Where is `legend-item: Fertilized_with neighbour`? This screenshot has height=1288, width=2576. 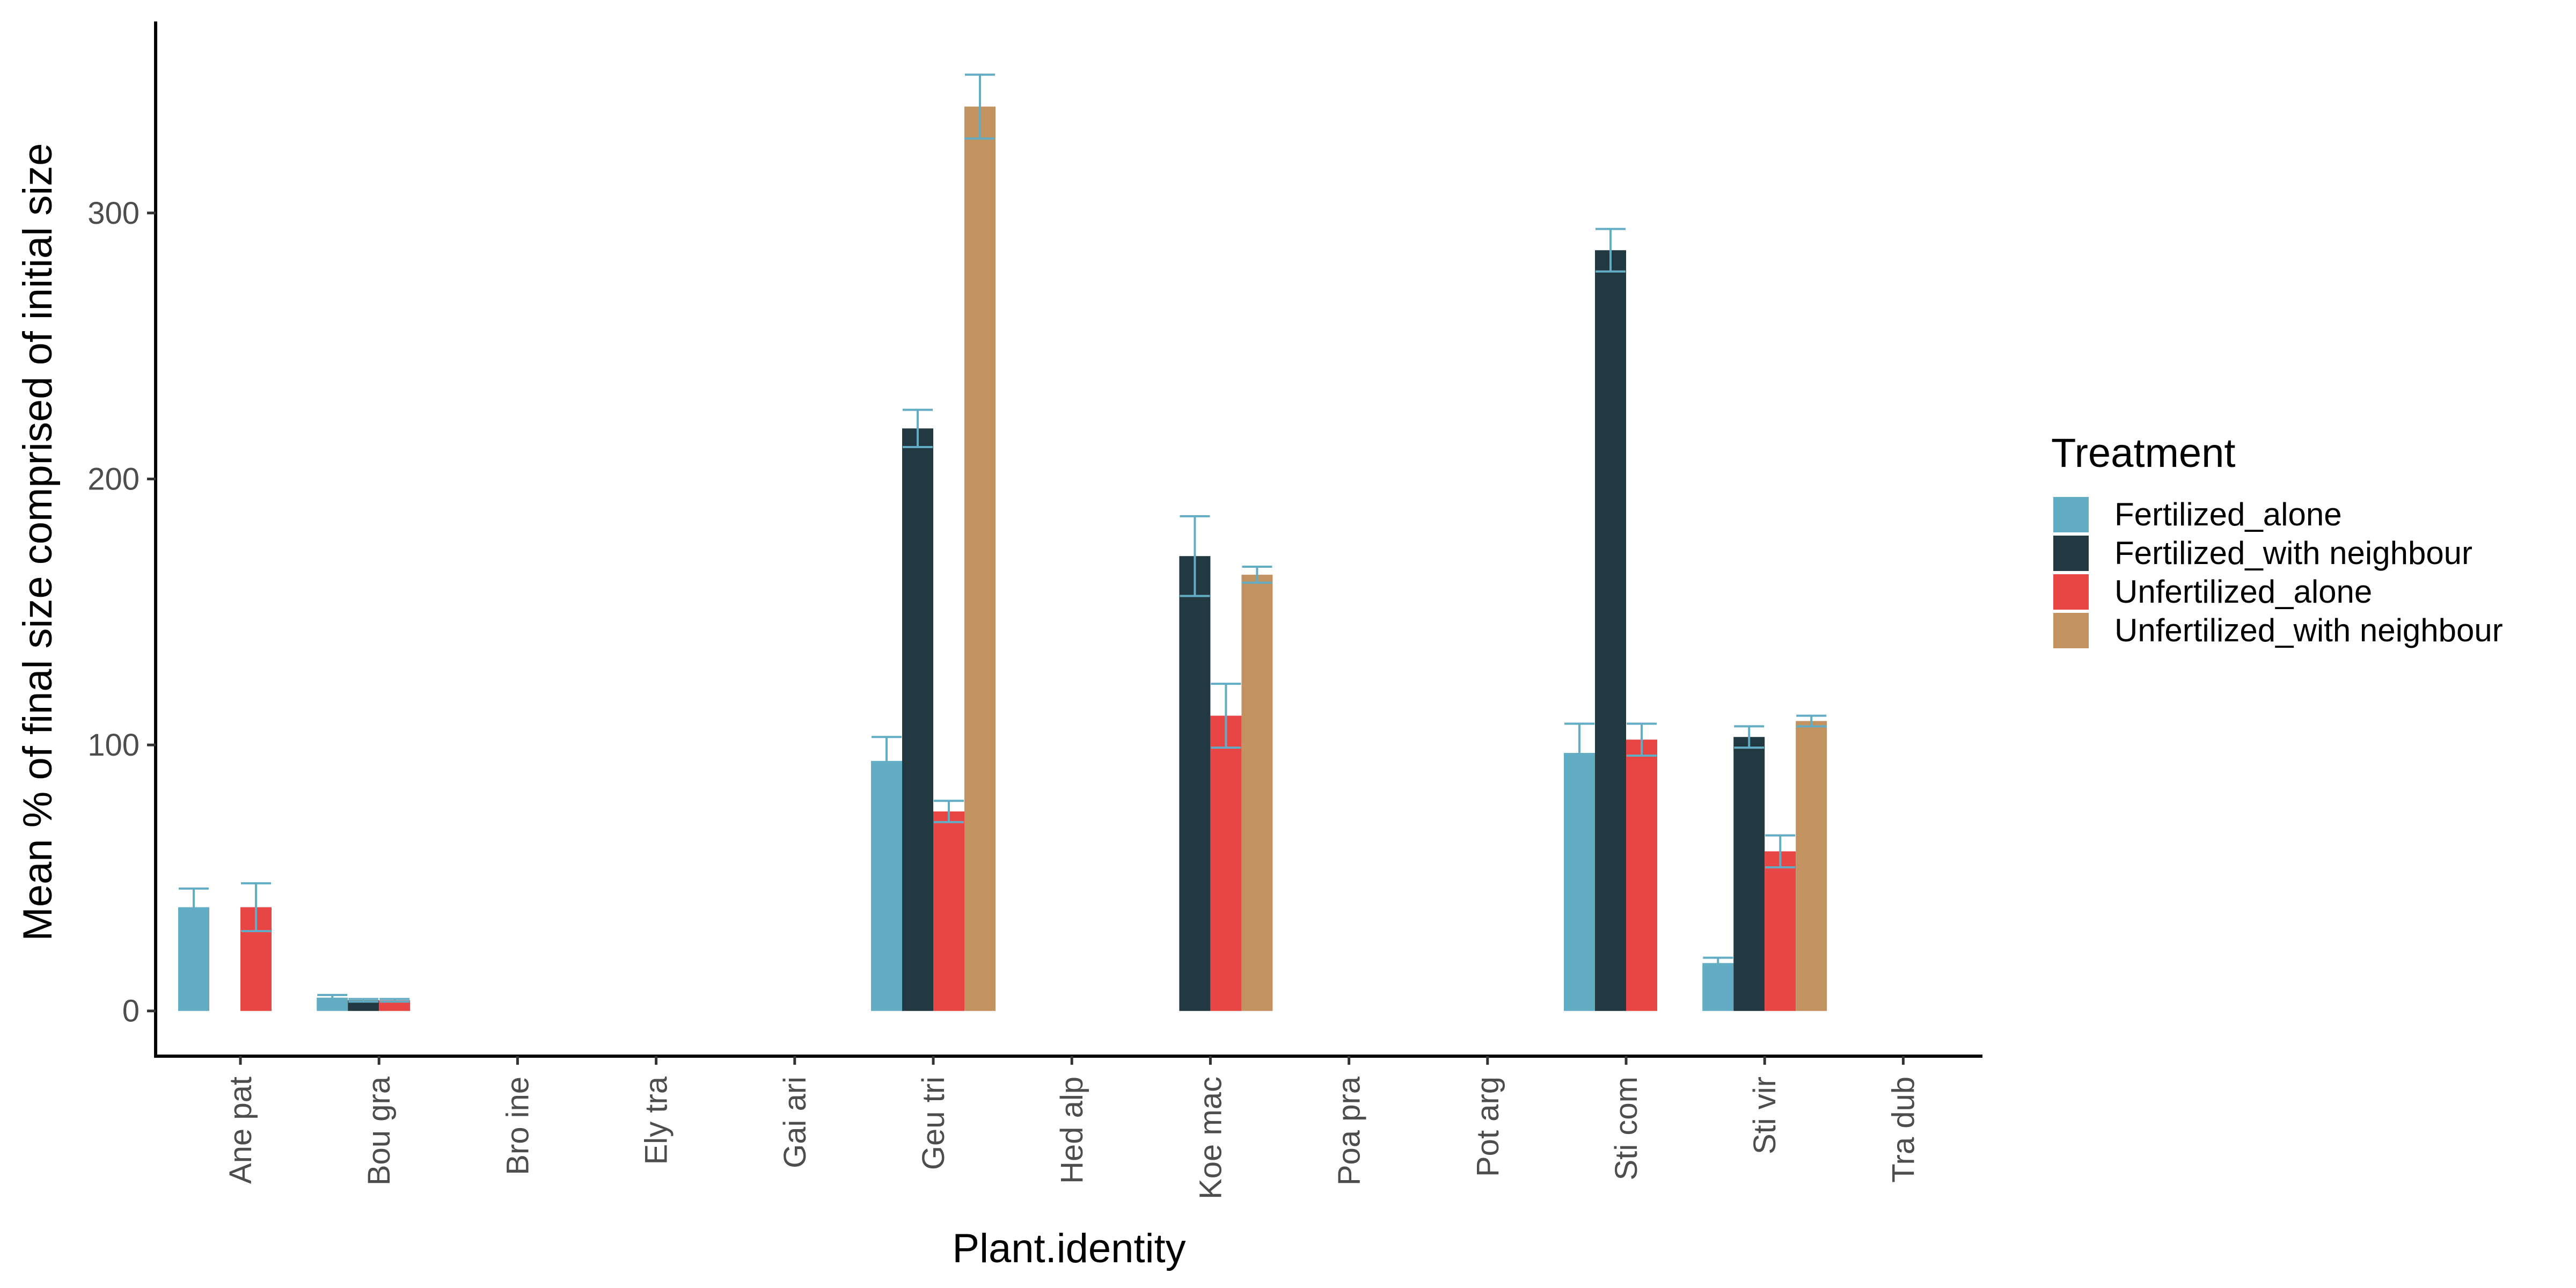
legend-item: Fertilized_with neighbour is located at coordinates (2262, 553).